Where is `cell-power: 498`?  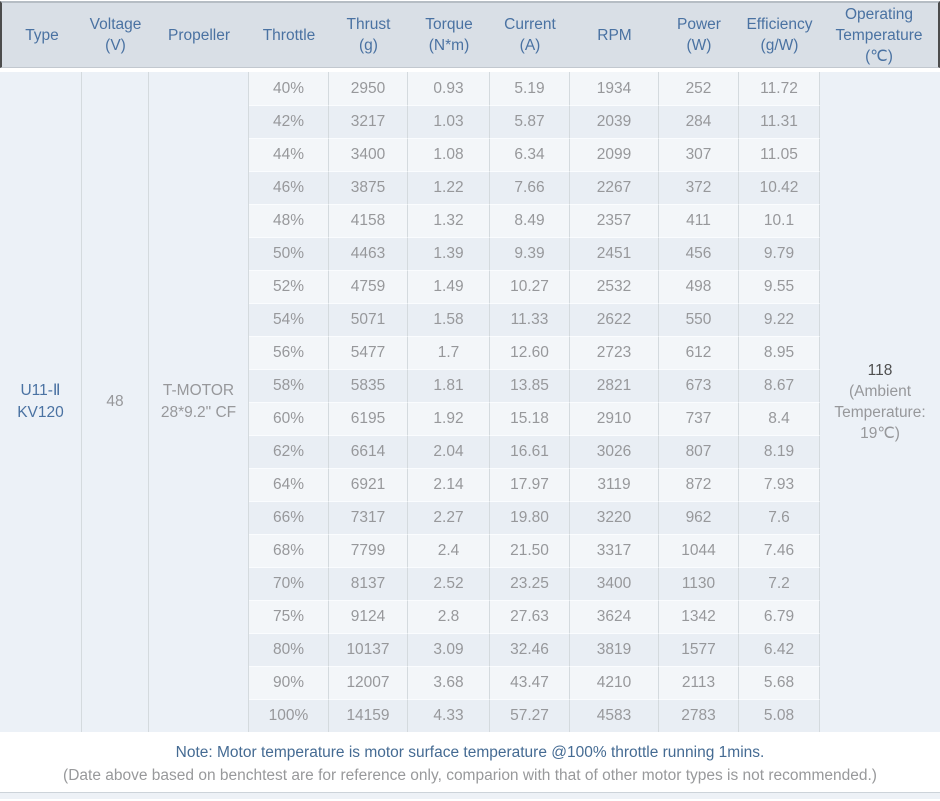
cell-power: 498 is located at coordinates (699, 286).